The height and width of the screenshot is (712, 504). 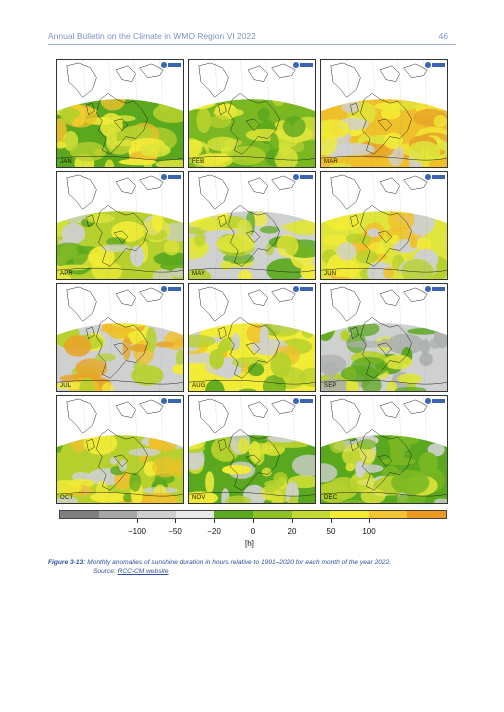 I want to click on colorbar-tick-labels: −100 −50 −20 0 20 50 100, so click(x=253, y=533).